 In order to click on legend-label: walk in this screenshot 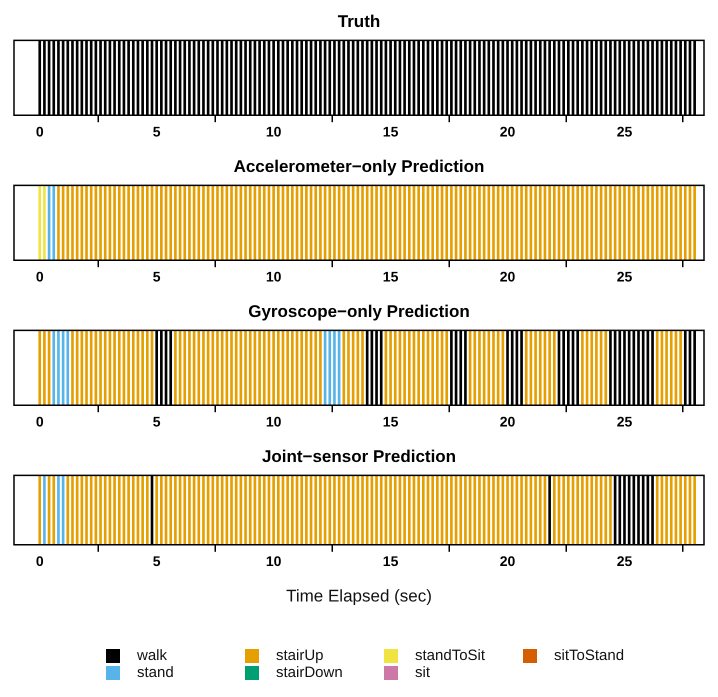, I will do `click(152, 655)`.